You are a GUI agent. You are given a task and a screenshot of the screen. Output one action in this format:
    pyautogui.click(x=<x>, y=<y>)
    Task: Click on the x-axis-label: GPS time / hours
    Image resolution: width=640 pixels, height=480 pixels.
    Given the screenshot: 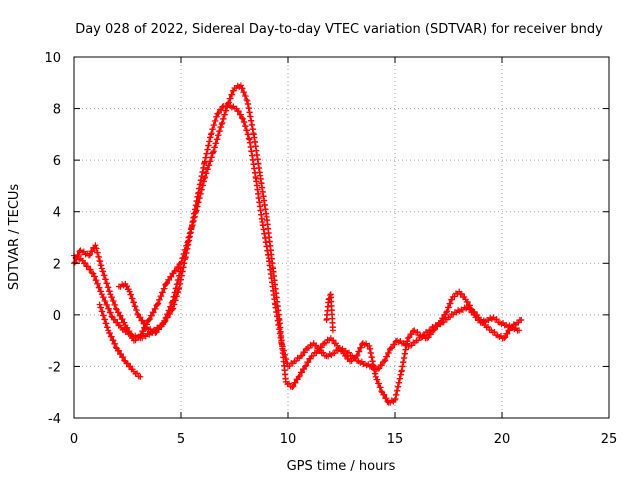 What is the action you would take?
    pyautogui.click(x=341, y=466)
    